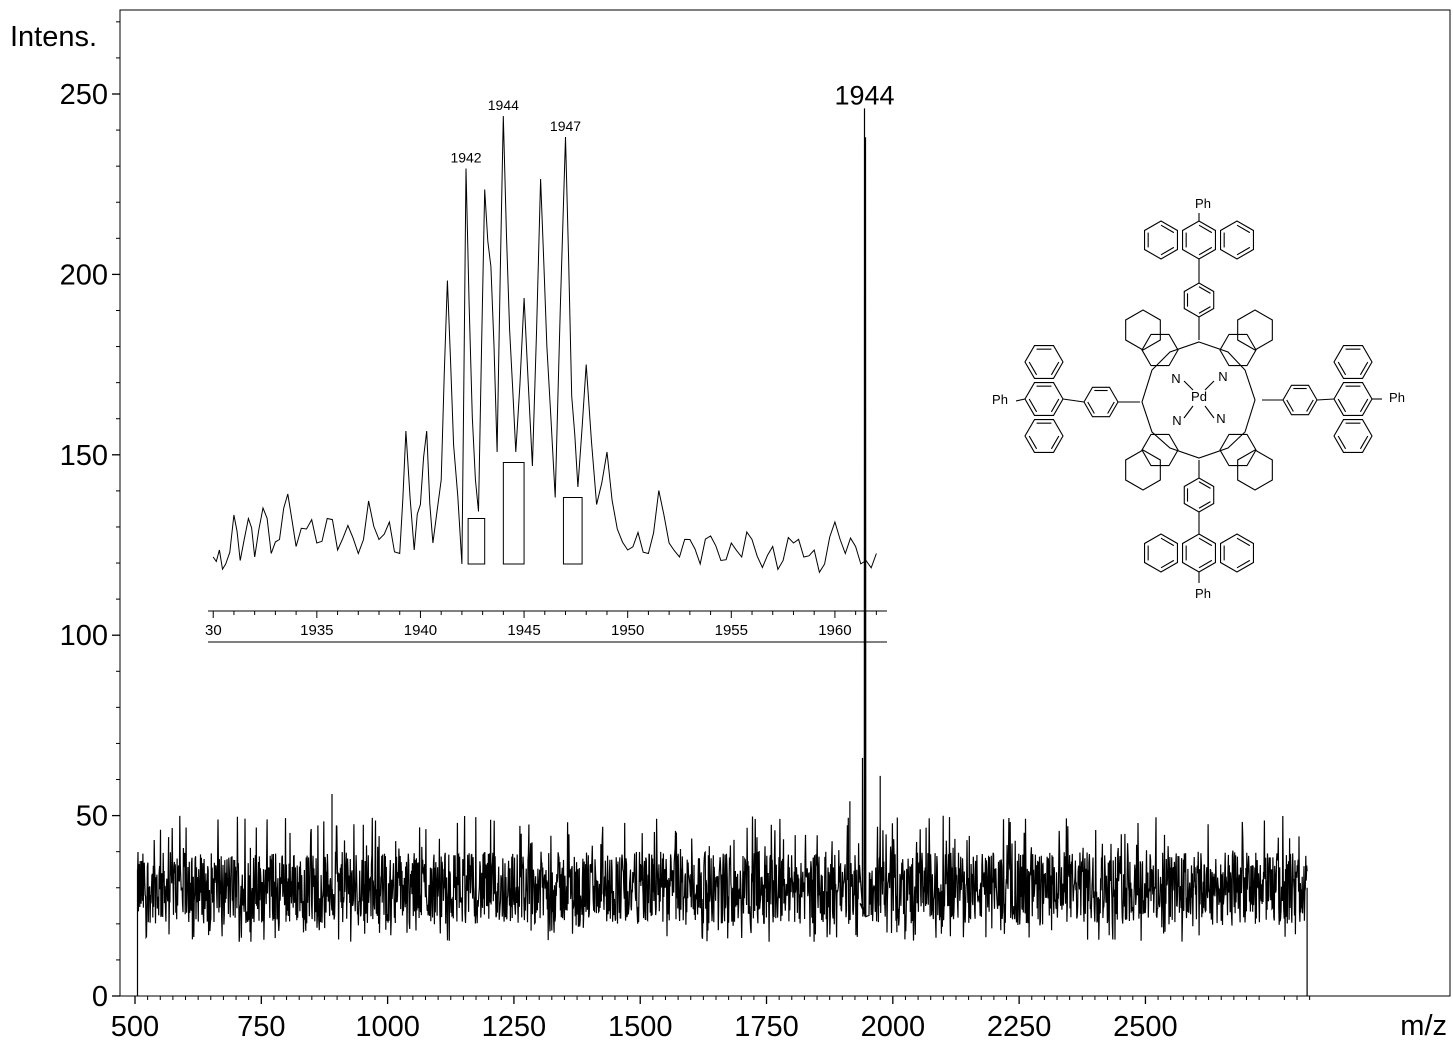 The image size is (1453, 1045). I want to click on inset-peak-label: 1944, so click(503, 105).